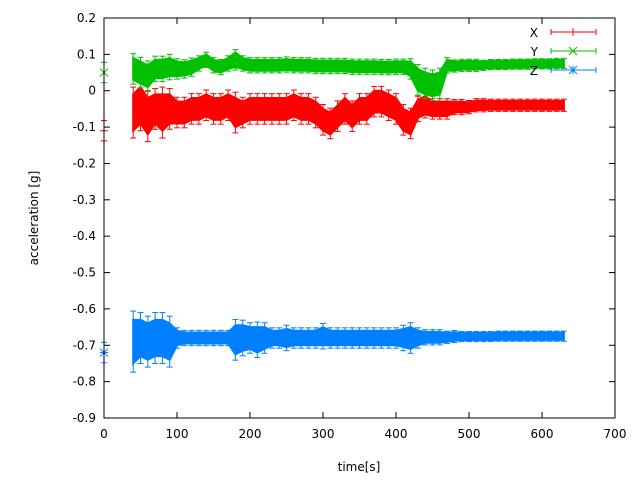 This screenshot has height=484, width=640. I want to click on y-tick-label: -0.2, so click(84, 163).